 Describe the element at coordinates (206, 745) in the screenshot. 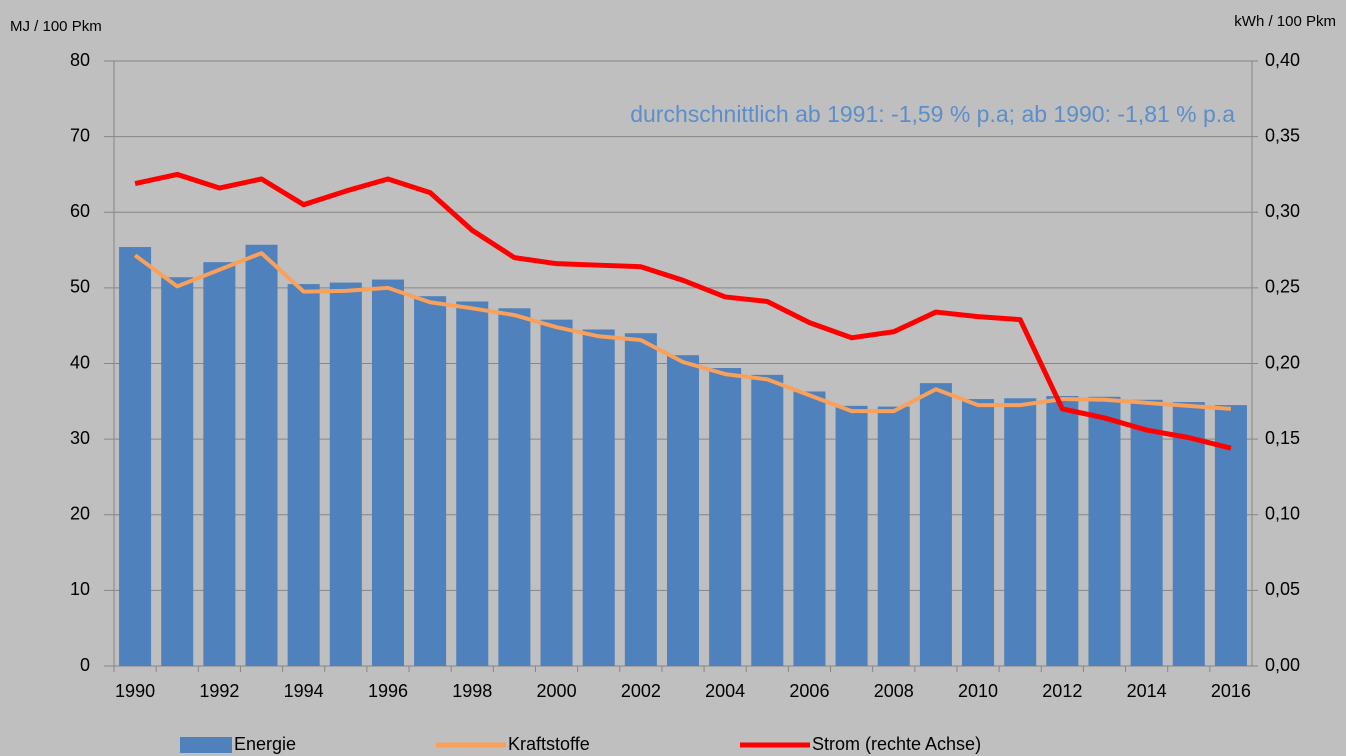

I see `legend-swatch` at that location.